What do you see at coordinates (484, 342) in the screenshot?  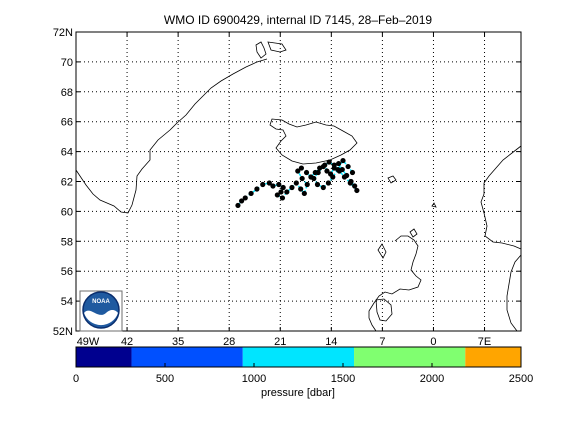 I see `x-tick-label: 7E` at bounding box center [484, 342].